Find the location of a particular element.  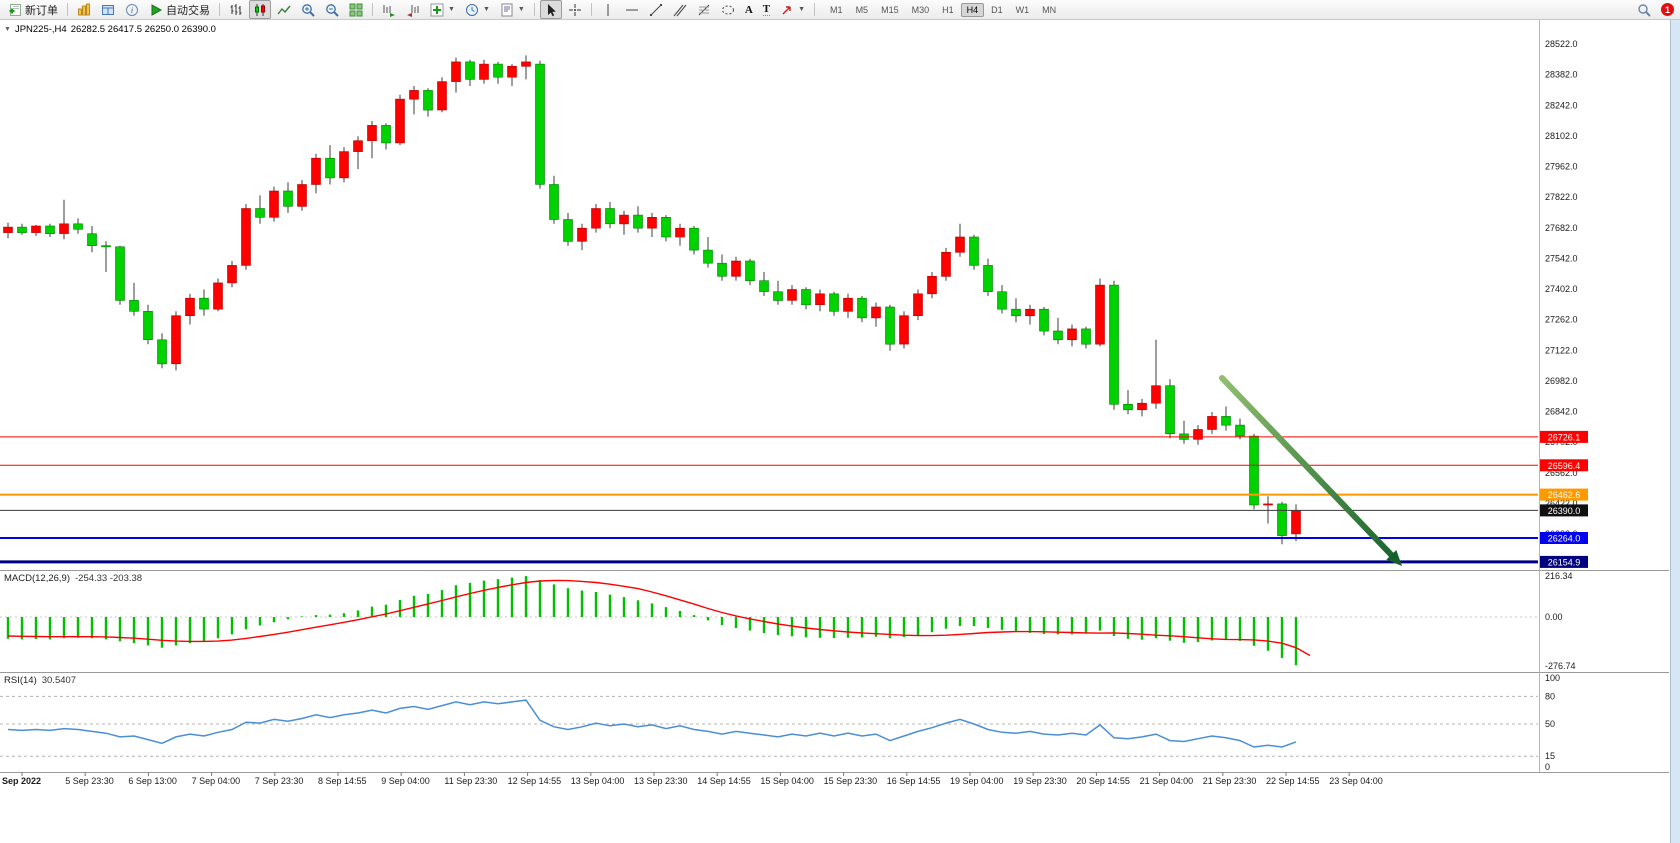

templates-button: ▼ is located at coordinates (512, 9).